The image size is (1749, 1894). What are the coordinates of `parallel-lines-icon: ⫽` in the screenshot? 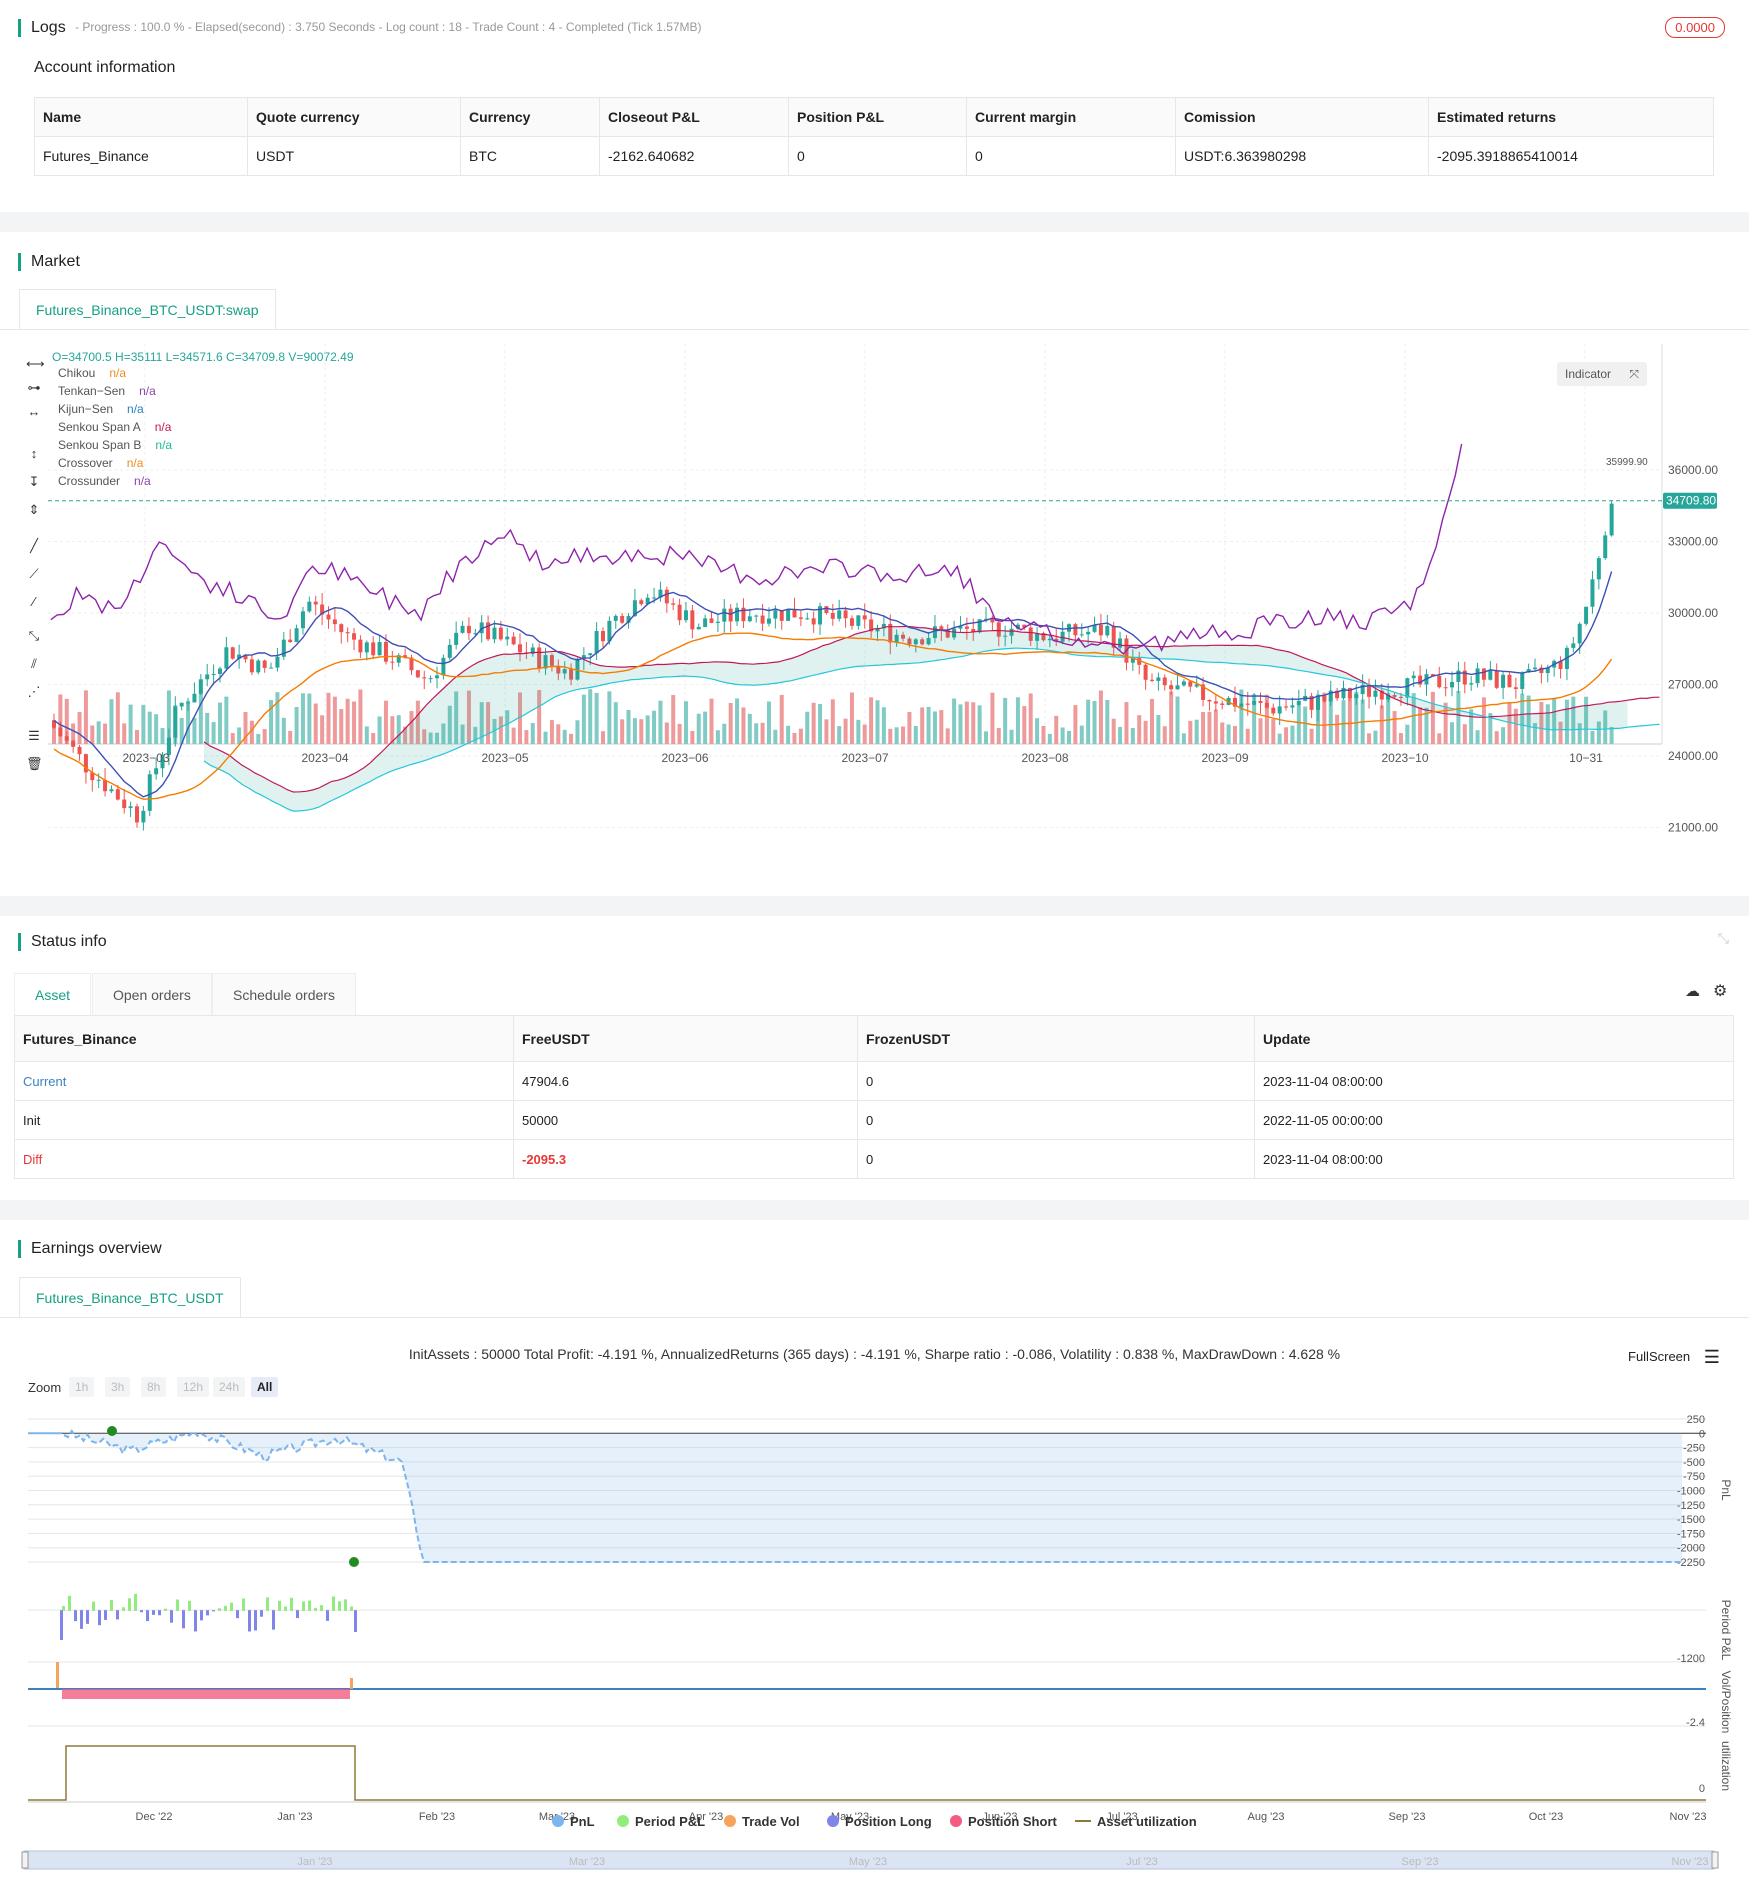 It's located at (34, 663).